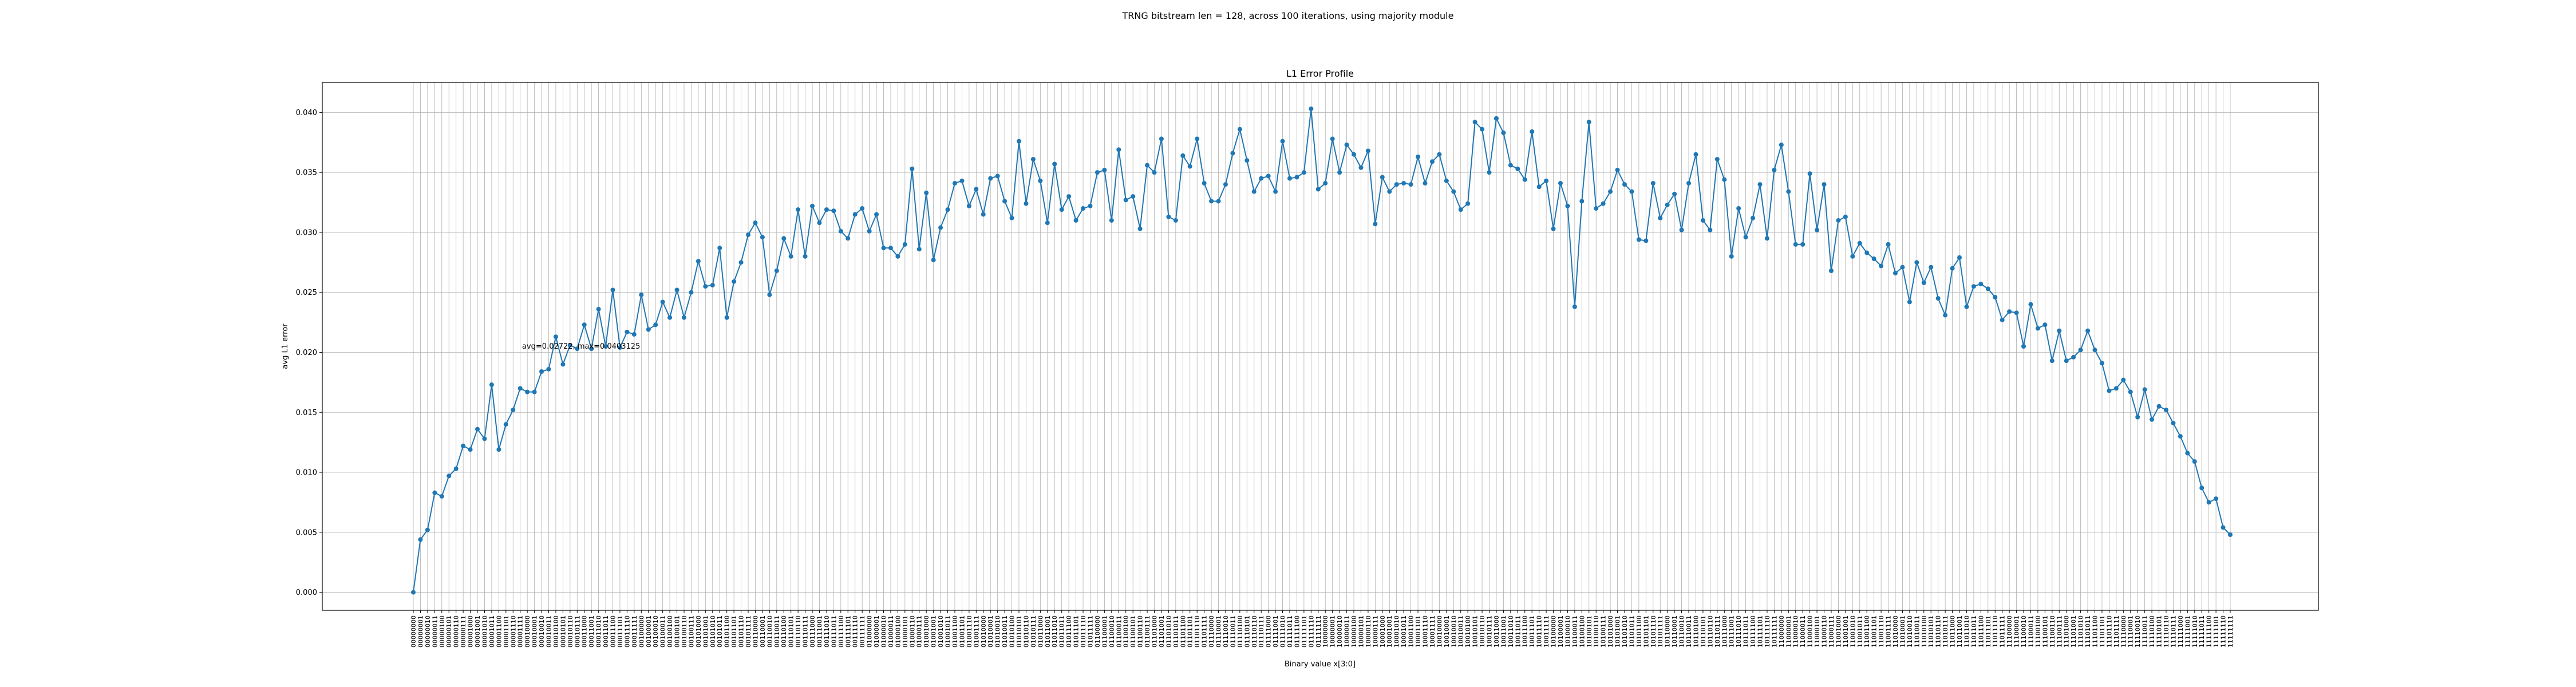 The width and height of the screenshot is (2576, 687). What do you see at coordinates (1054, 631) in the screenshot?
I see `x-tick-label: 01011010` at bounding box center [1054, 631].